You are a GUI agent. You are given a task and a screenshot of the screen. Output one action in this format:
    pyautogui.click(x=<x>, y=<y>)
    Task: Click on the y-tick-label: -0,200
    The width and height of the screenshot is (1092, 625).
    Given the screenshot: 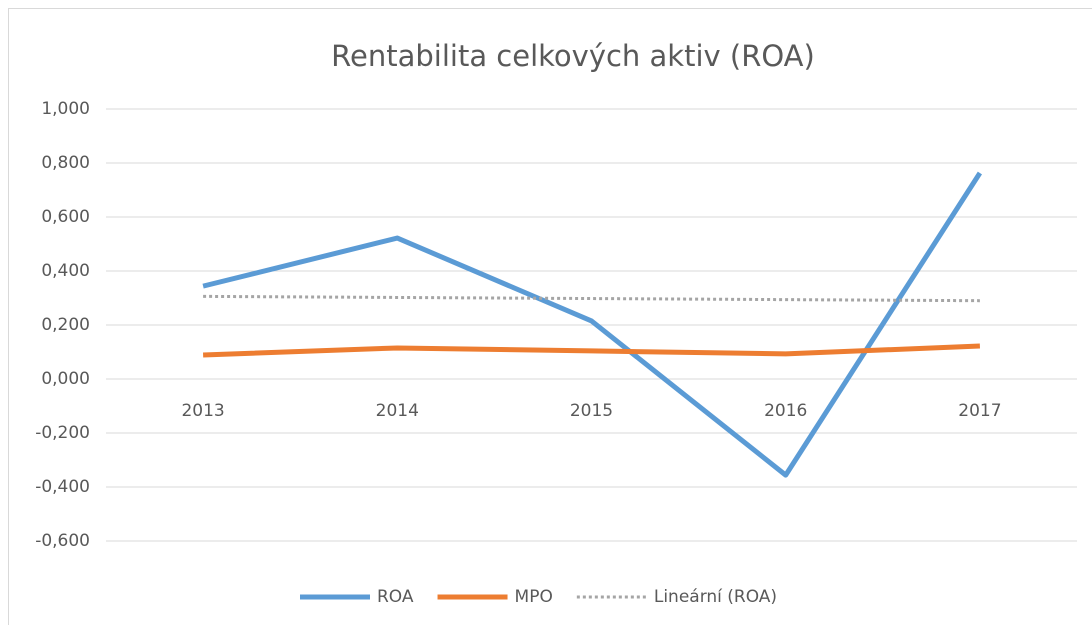 What is the action you would take?
    pyautogui.click(x=62, y=433)
    